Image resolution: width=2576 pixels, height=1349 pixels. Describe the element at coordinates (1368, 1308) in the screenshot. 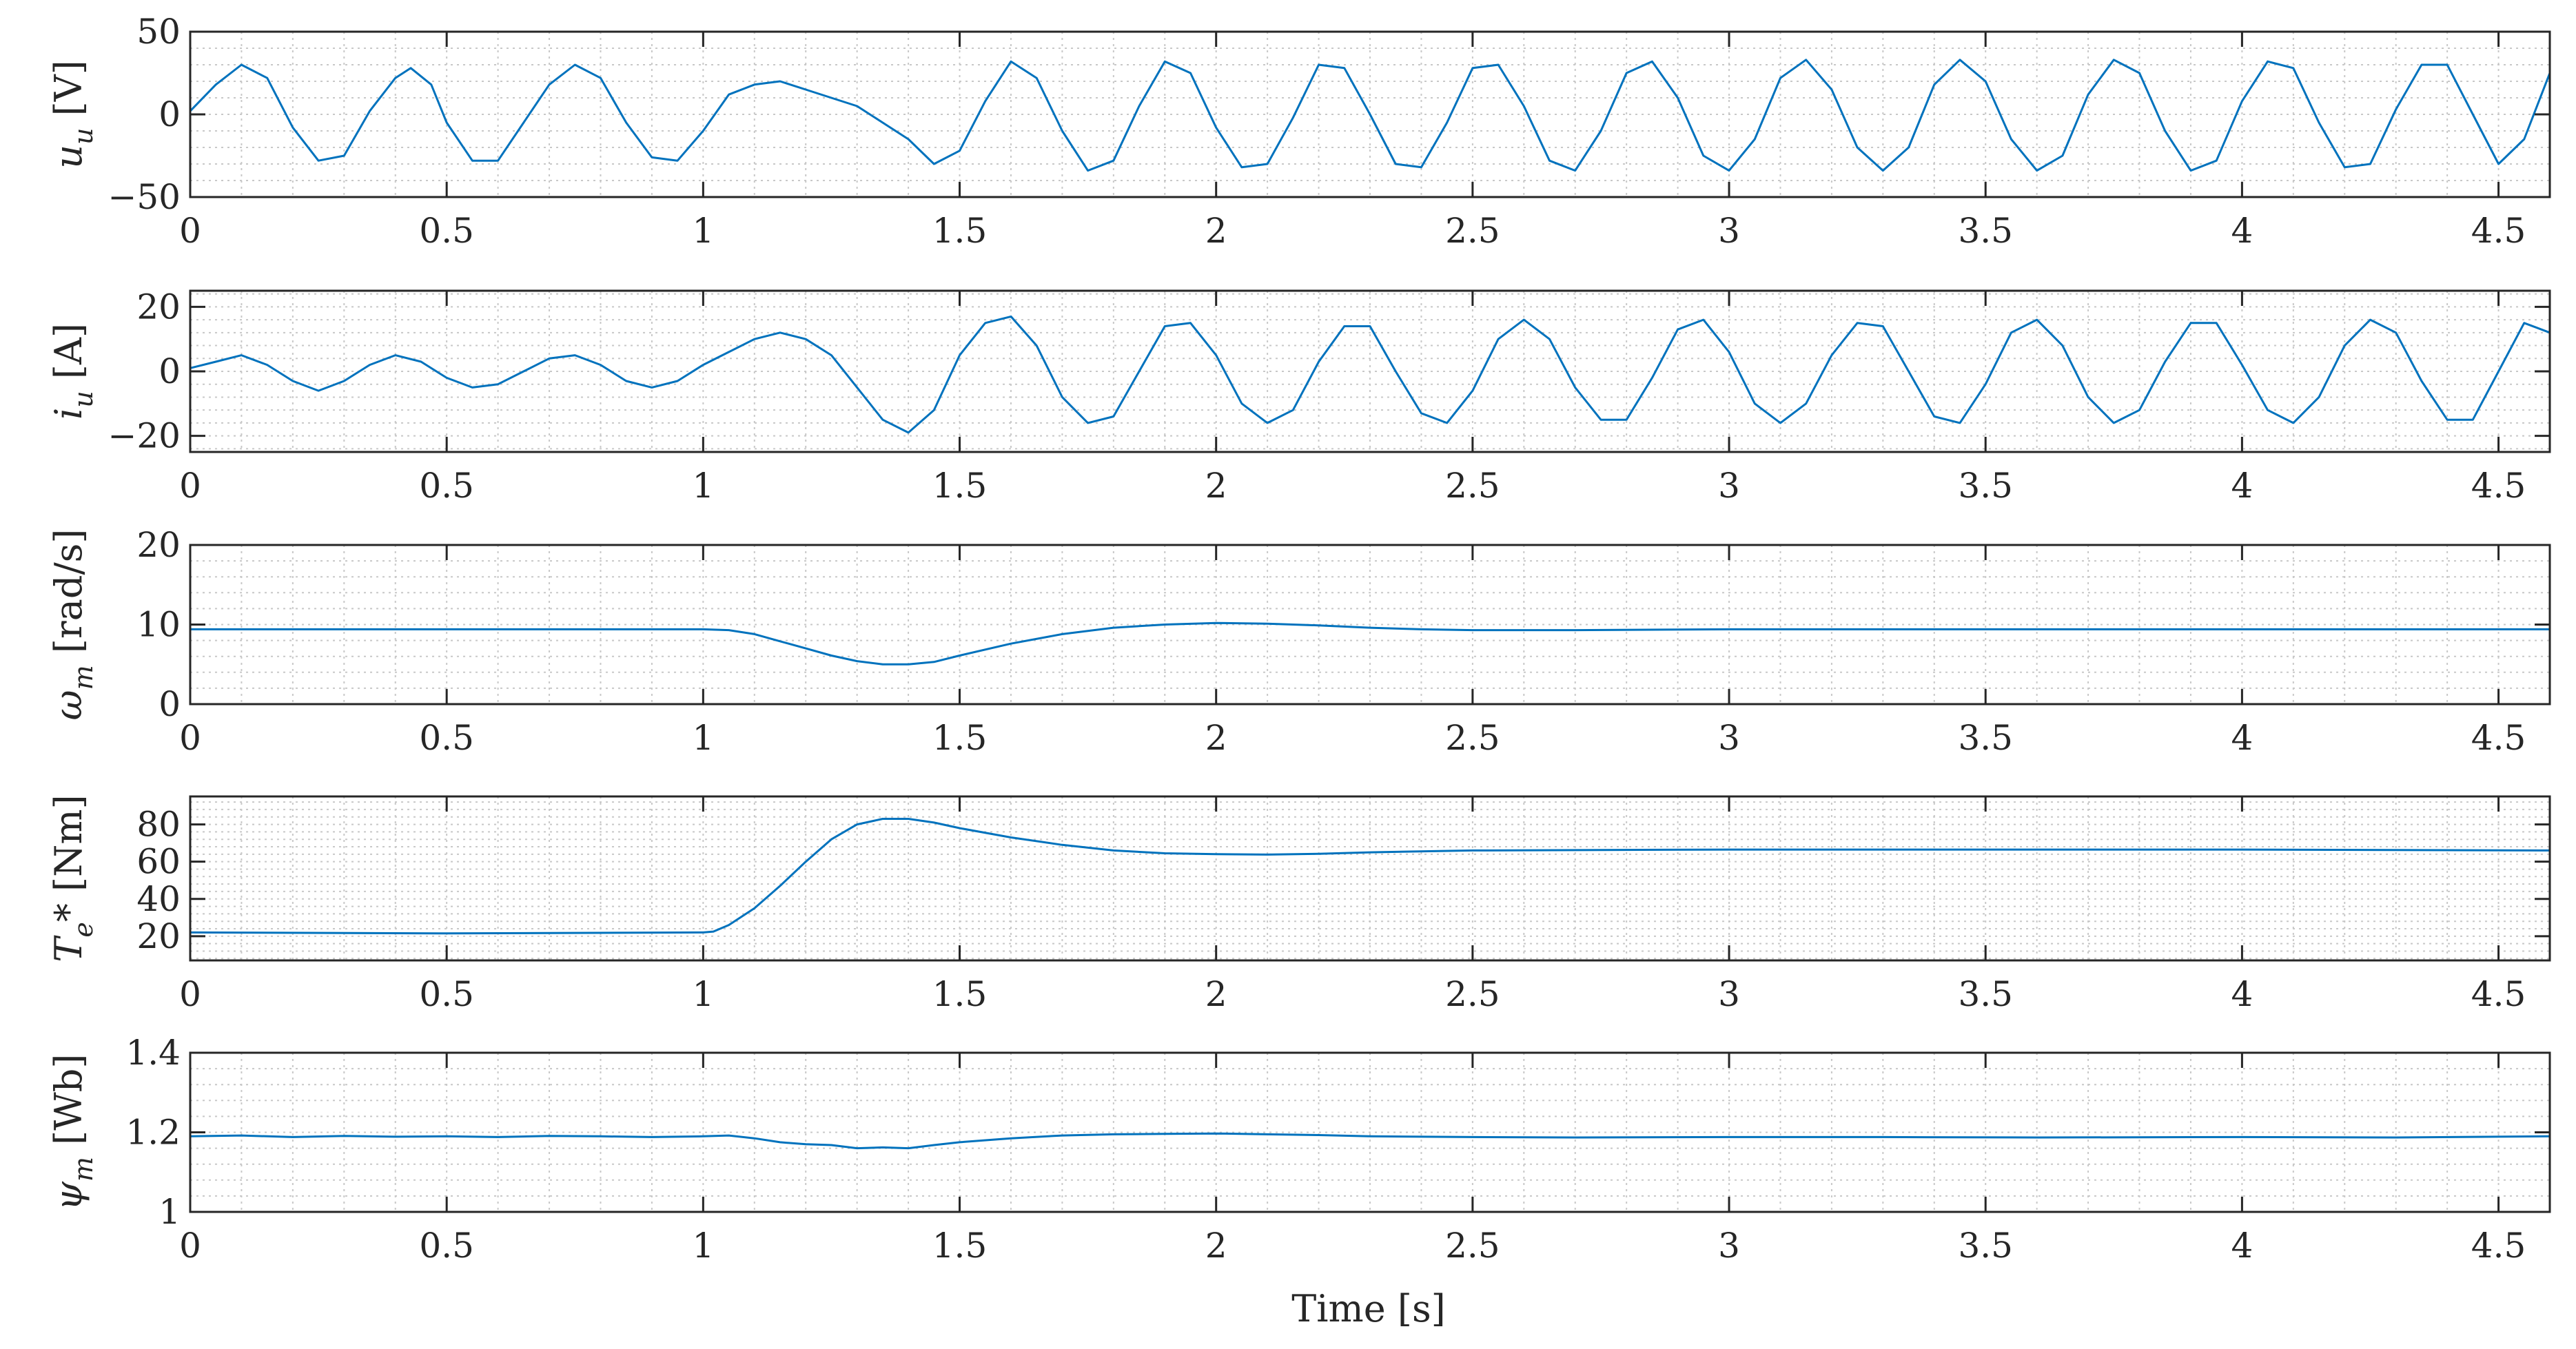

I see `x-axis-label: Time [s]` at that location.